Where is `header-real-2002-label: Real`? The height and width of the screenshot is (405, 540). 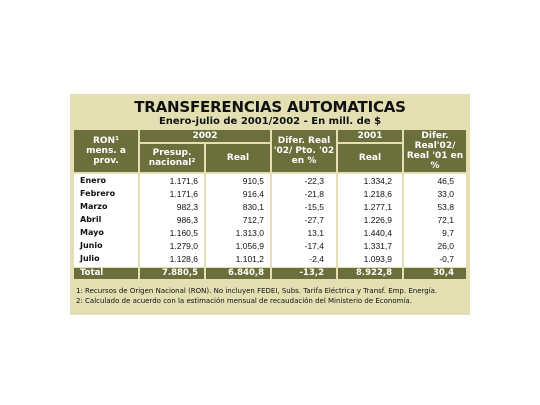 header-real-2002-label: Real is located at coordinates (238, 158).